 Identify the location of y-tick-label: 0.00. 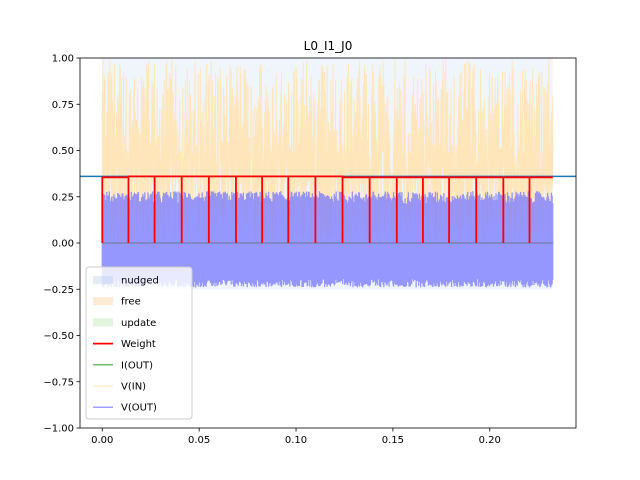
(63, 244).